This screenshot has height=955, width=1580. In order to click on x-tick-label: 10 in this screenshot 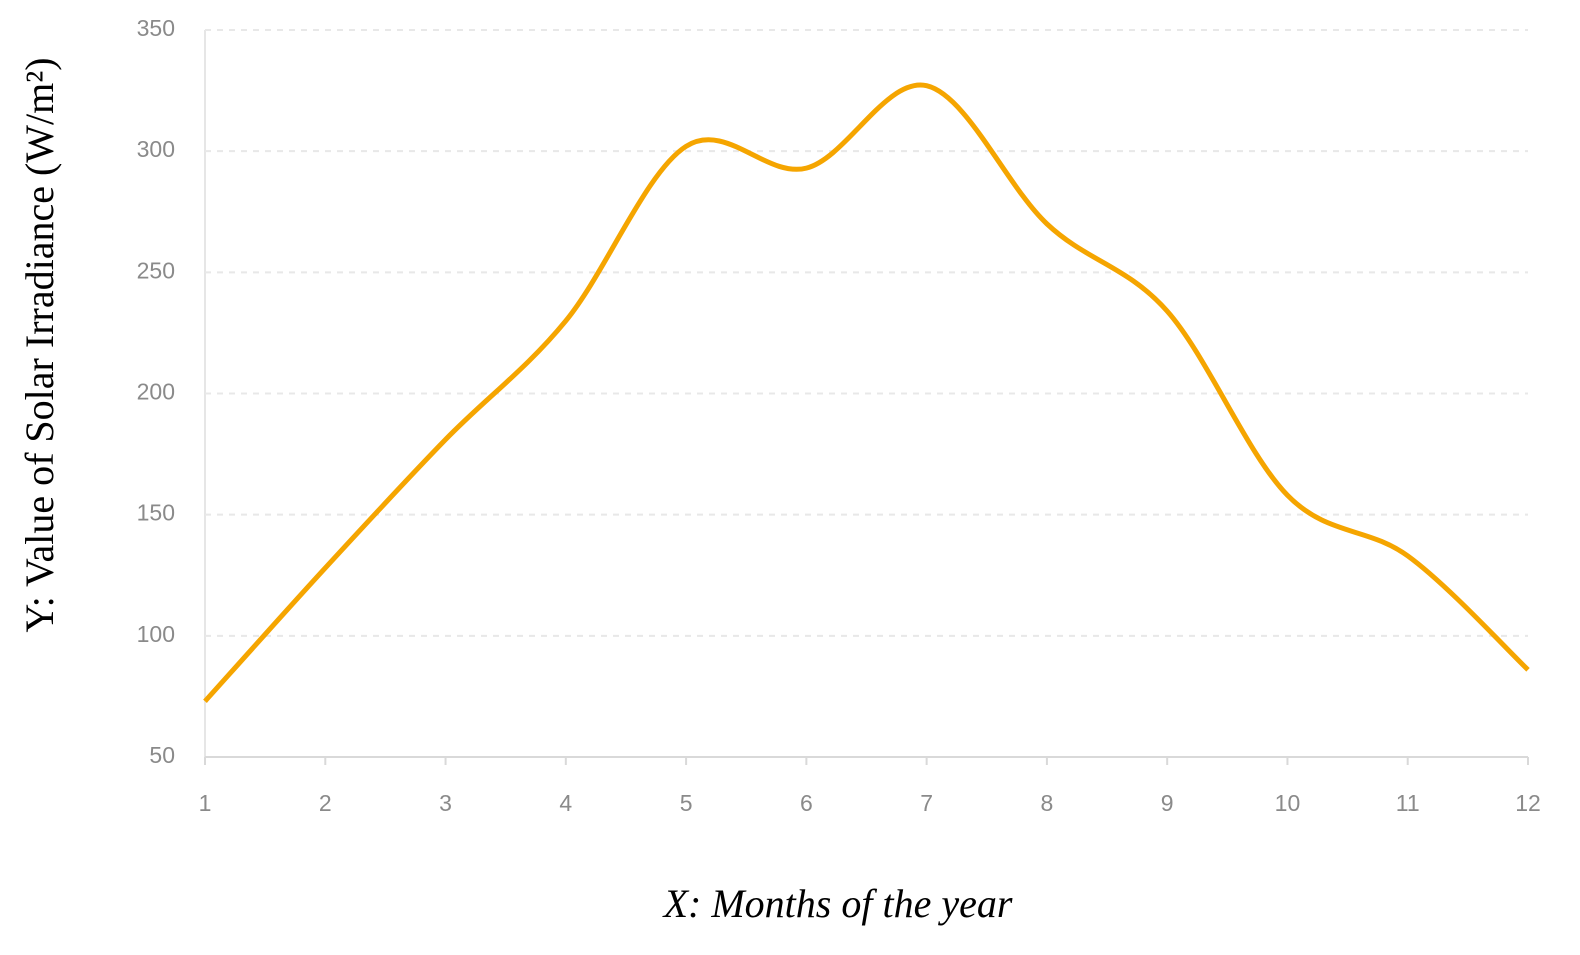, I will do `click(1288, 803)`.